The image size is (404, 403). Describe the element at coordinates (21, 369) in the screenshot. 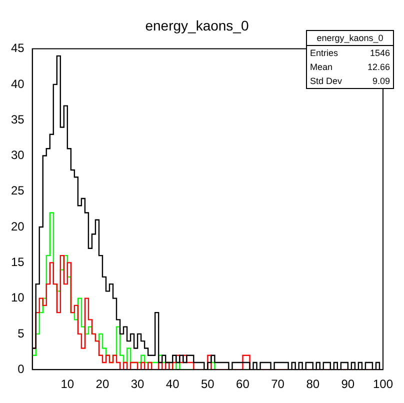

I see `y-tick-label: 0` at that location.